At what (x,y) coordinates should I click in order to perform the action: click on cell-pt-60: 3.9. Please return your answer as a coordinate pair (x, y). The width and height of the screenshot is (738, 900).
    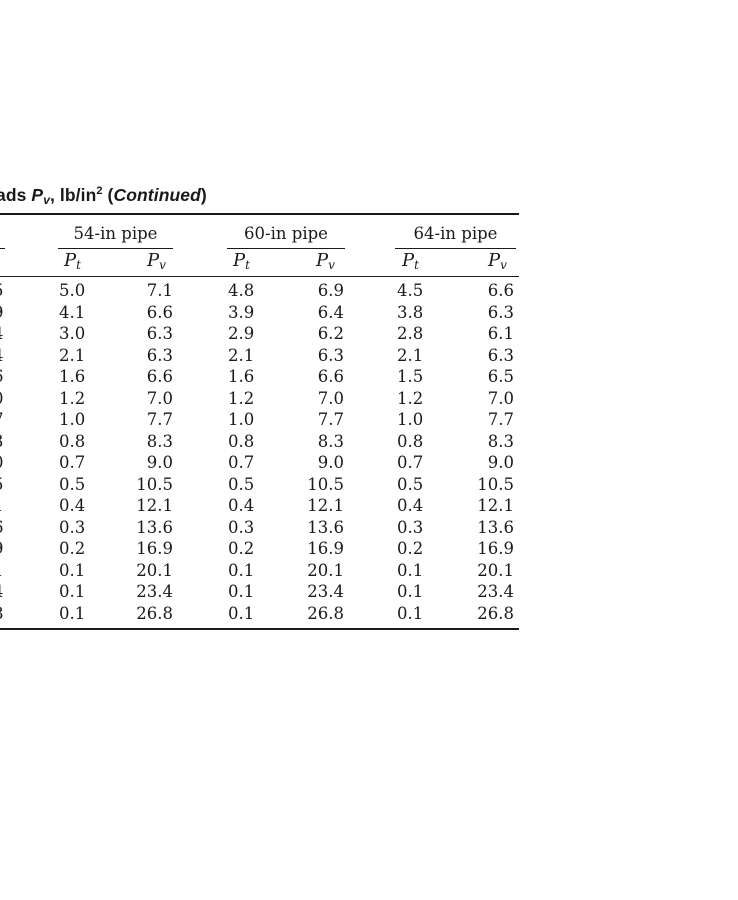
    Looking at the image, I should click on (241, 312).